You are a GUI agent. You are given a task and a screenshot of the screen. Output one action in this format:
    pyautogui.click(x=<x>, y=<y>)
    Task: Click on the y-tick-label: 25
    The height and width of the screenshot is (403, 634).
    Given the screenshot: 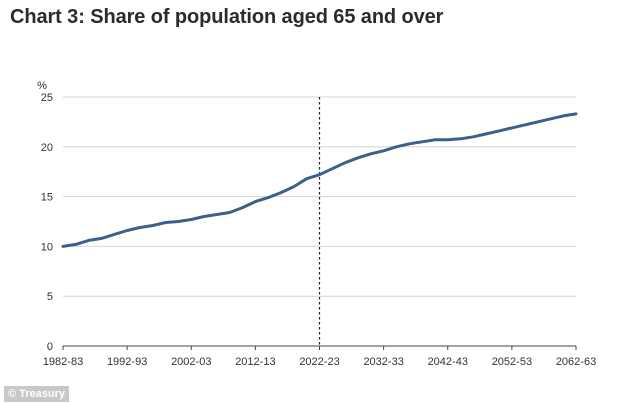 What is the action you would take?
    pyautogui.click(x=47, y=98)
    